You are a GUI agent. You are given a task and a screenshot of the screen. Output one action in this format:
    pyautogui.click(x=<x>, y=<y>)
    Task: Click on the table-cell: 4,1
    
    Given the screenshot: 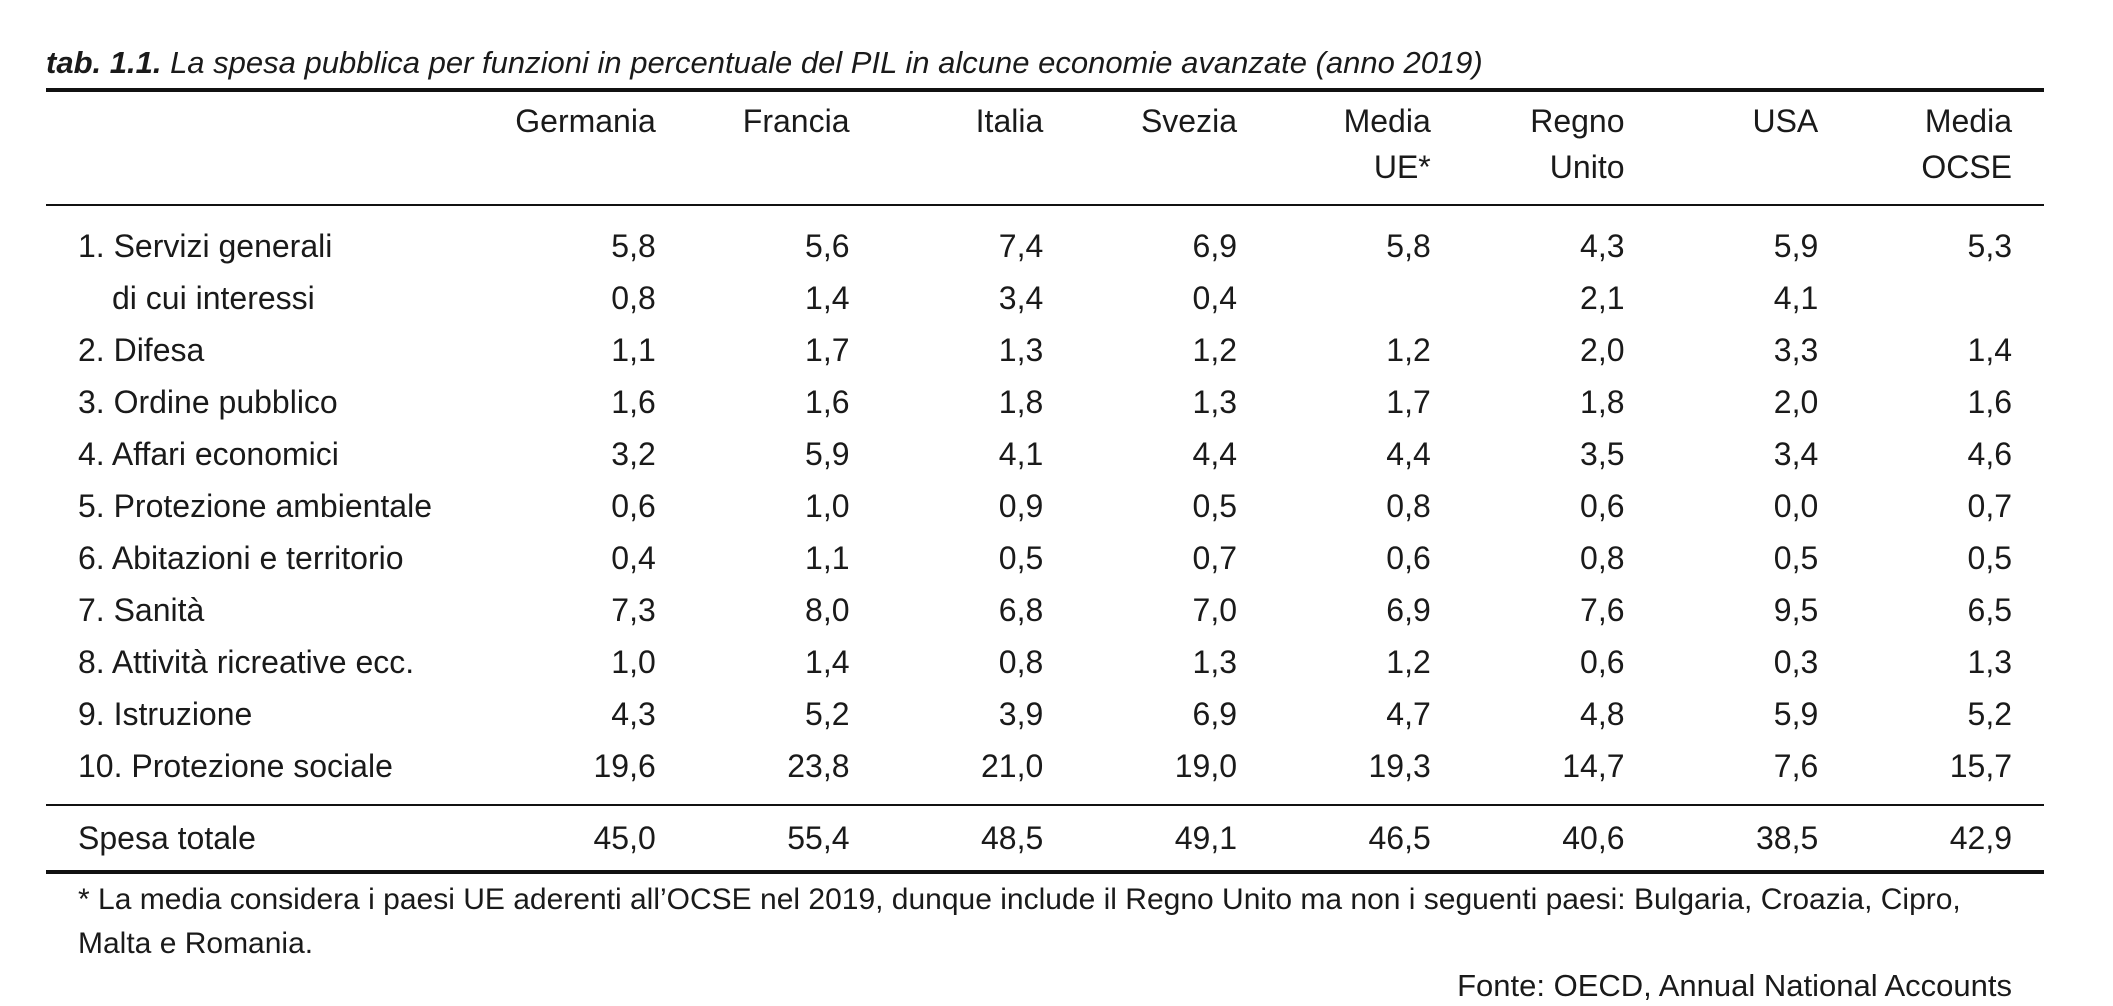 What is the action you would take?
    pyautogui.click(x=1796, y=298)
    